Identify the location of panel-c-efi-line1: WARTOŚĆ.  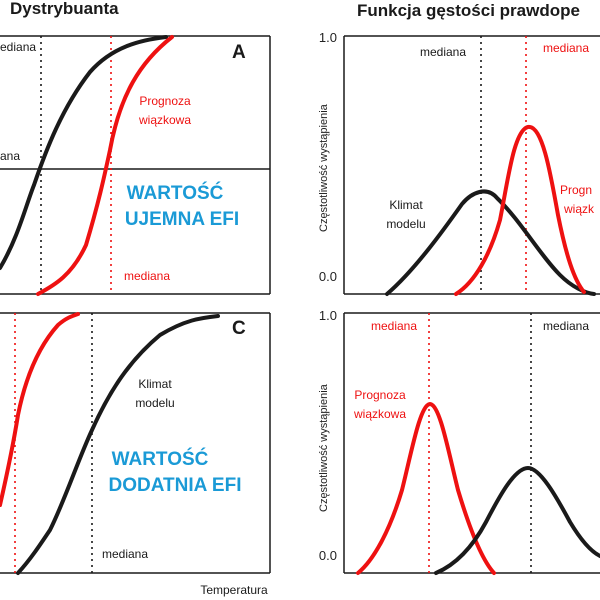
(160, 459).